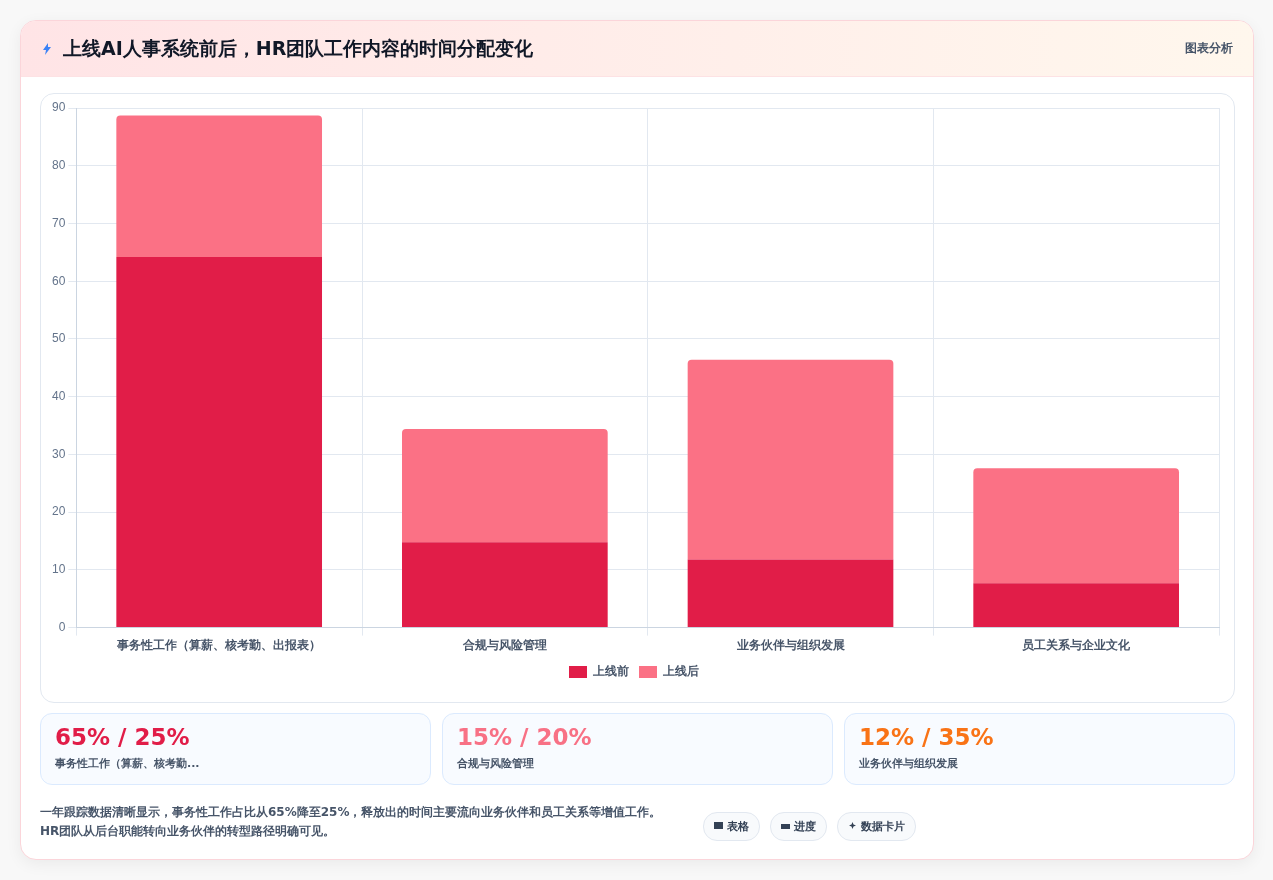 This screenshot has width=1273, height=880. Describe the element at coordinates (496, 763) in the screenshot. I see `text: 合规与风险管理` at that location.